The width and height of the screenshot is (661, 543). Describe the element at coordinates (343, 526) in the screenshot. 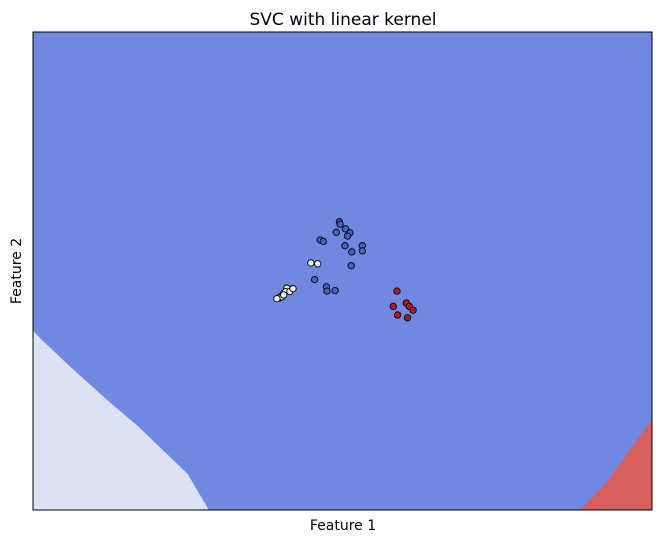

I see `x-axis-label: Feature 1` at that location.